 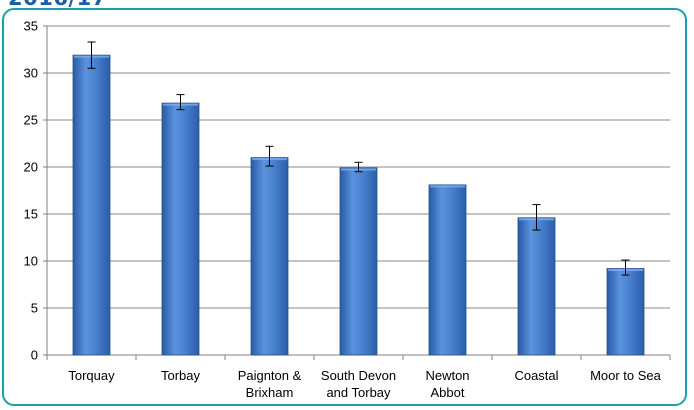 I want to click on cropped-title: 2016/17, so click(x=57, y=5).